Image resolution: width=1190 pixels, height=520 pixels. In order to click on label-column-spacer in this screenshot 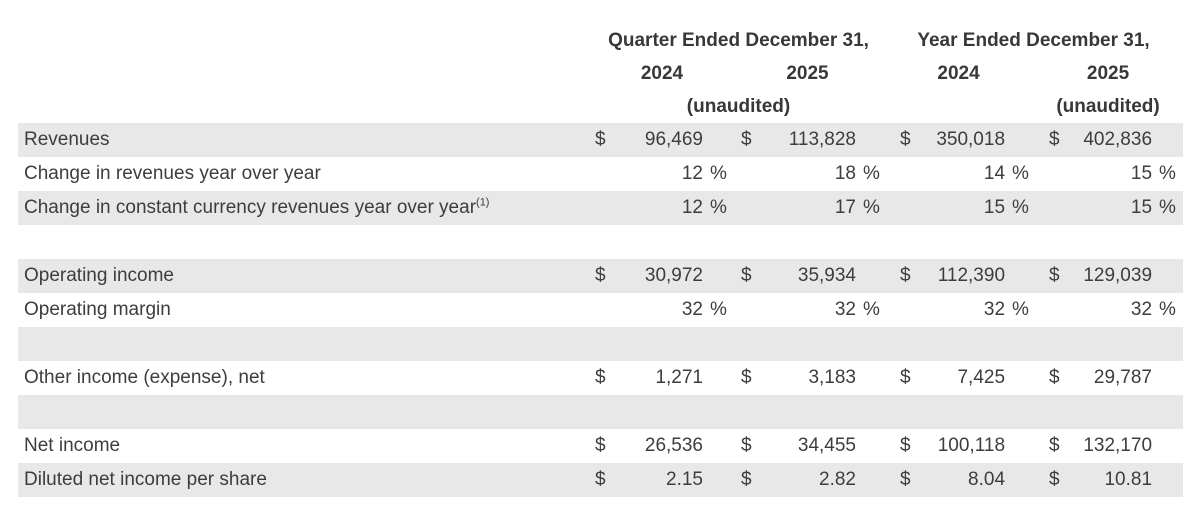, I will do `click(305, 73)`.